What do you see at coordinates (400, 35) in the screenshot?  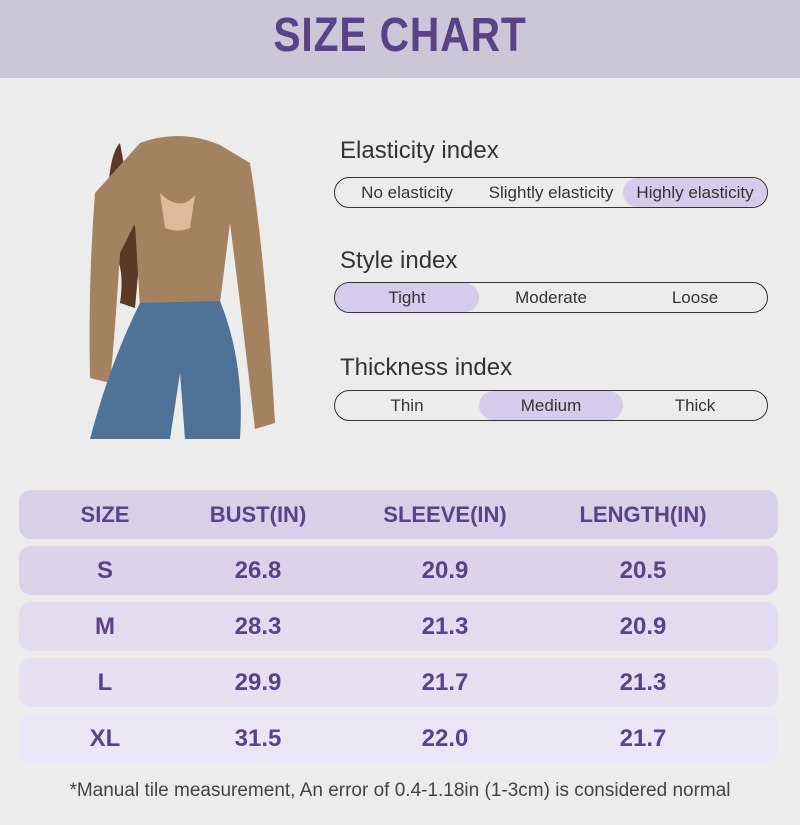 I see `page-title: SIZE CHART` at bounding box center [400, 35].